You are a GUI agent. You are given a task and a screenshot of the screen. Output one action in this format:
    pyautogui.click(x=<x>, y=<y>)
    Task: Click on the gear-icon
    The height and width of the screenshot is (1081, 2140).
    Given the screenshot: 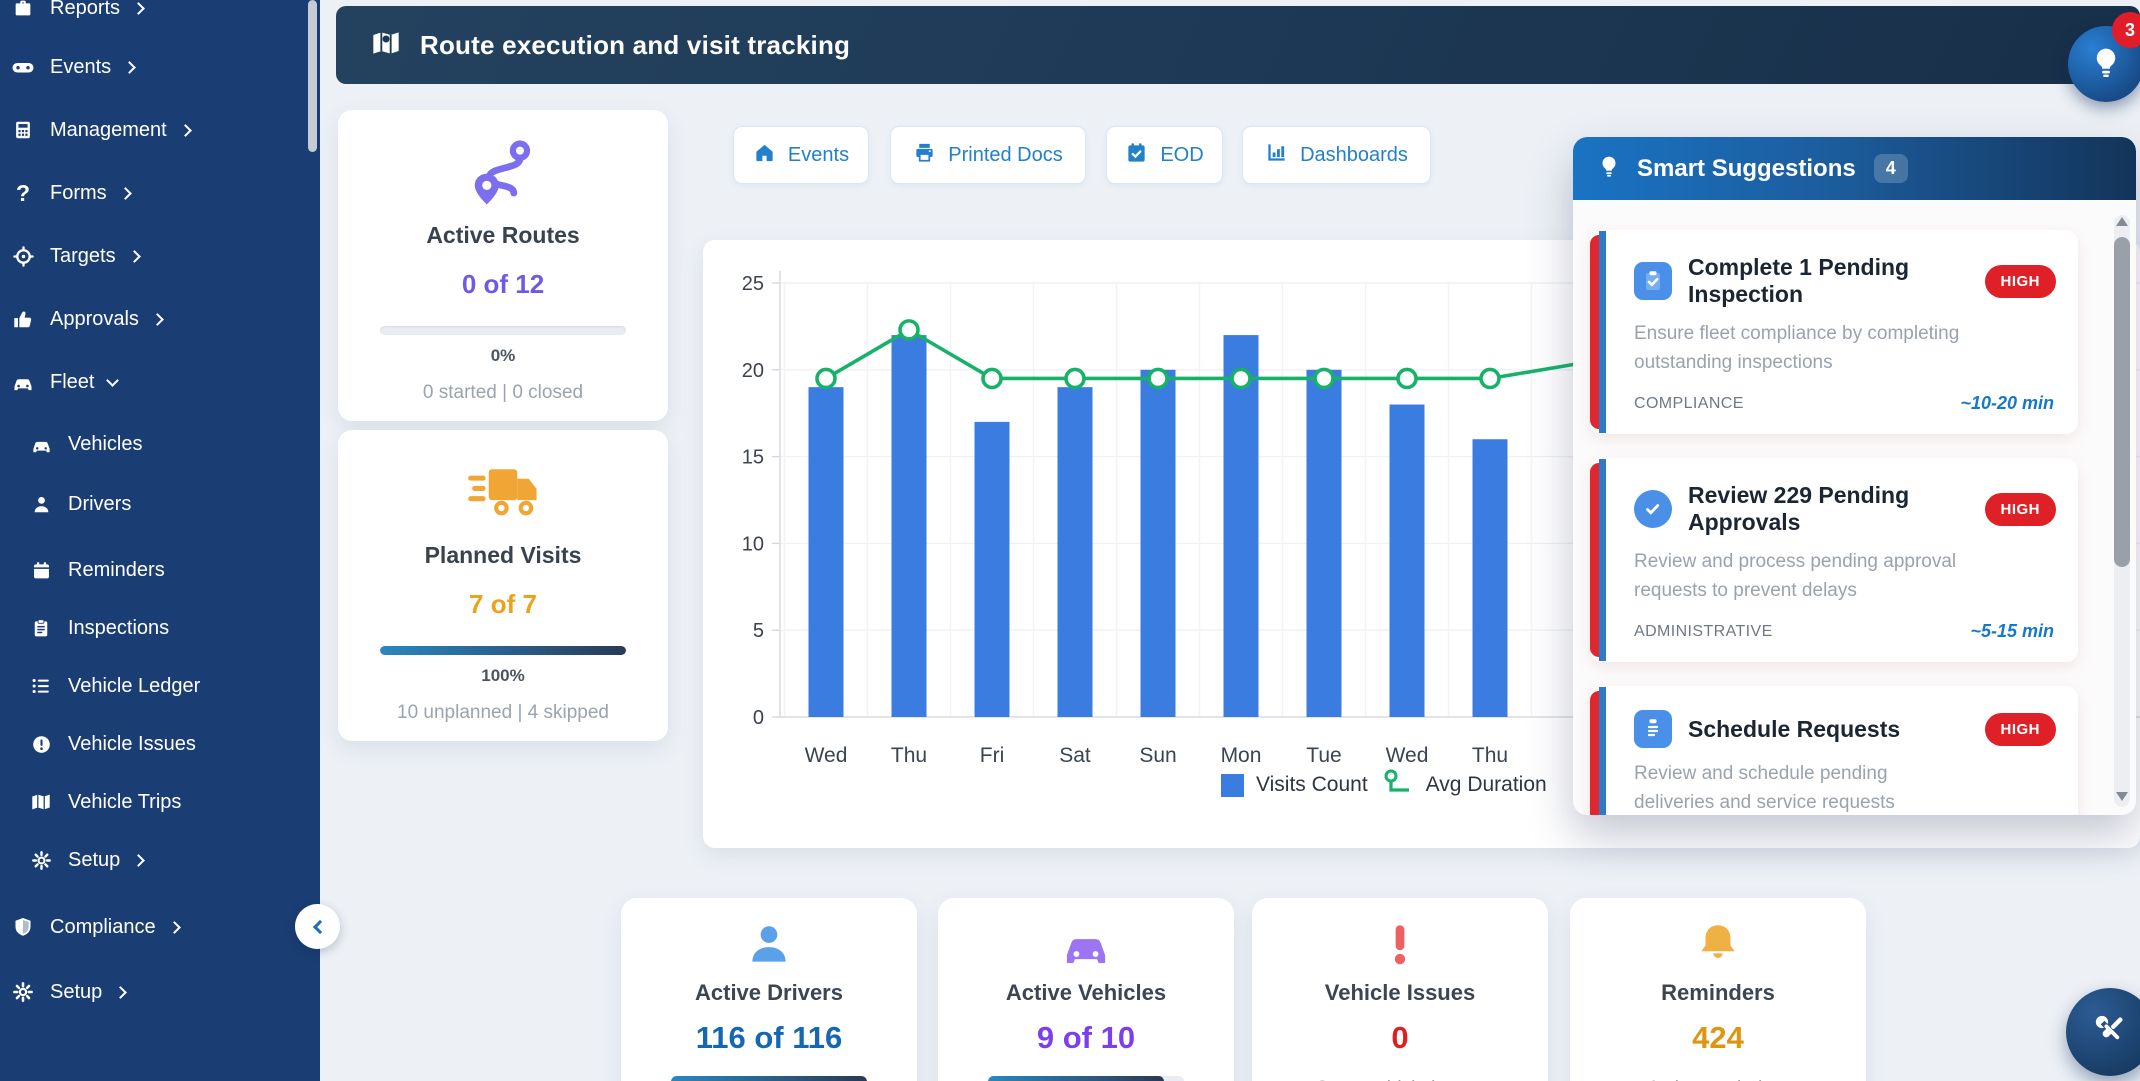 What is the action you would take?
    pyautogui.click(x=41, y=860)
    